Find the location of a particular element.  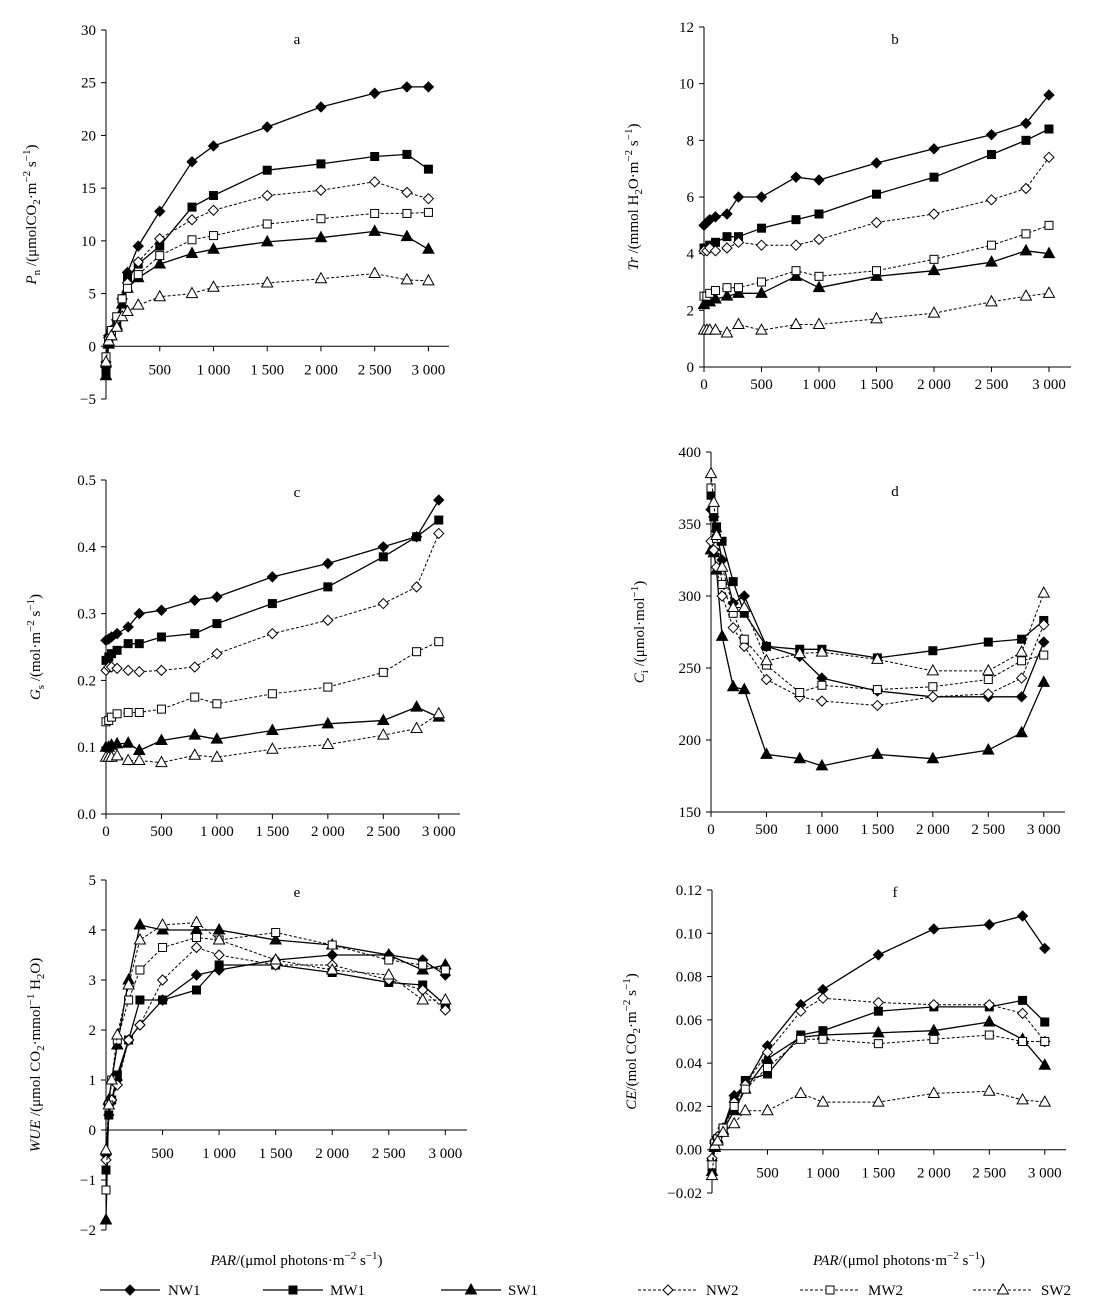

series-line-nw2 is located at coordinates (272, 603).